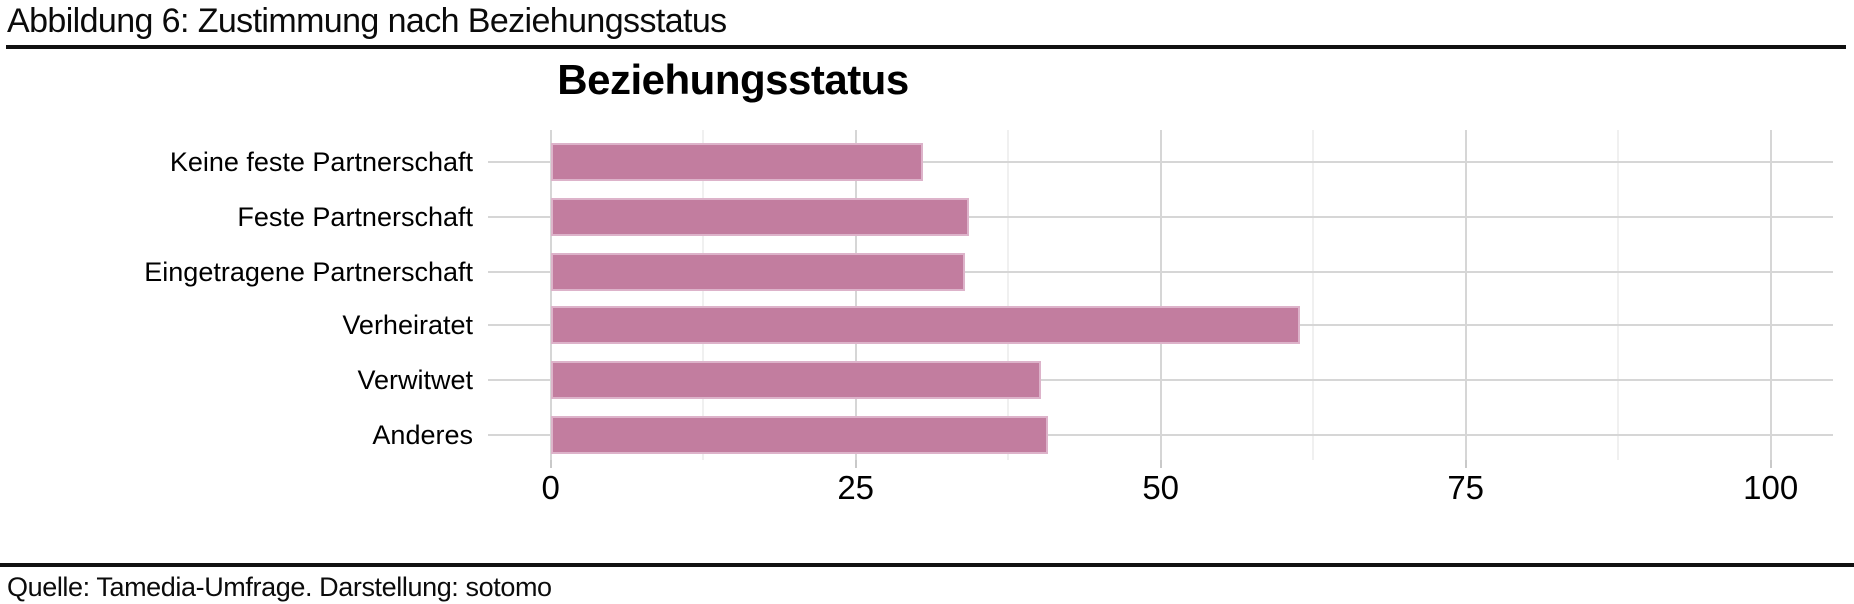 This screenshot has height=604, width=1854. What do you see at coordinates (703, 295) in the screenshot?
I see `gridline-minor-x-12.5` at bounding box center [703, 295].